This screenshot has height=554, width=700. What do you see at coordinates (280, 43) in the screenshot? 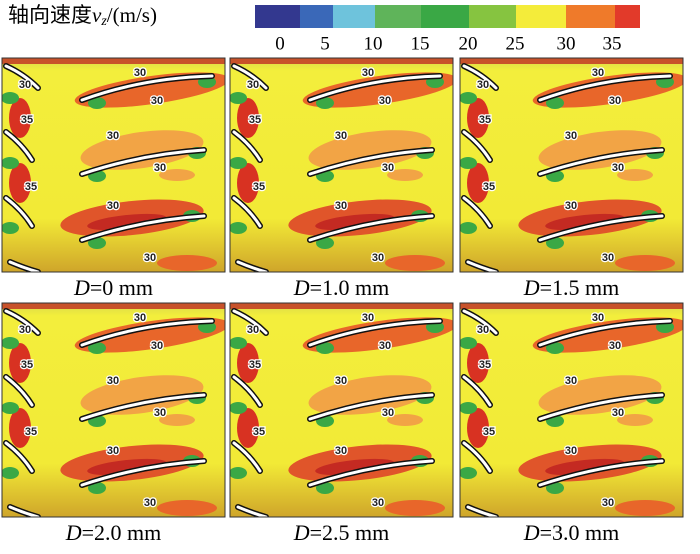
I see `colorbar-tick-label: 0` at bounding box center [280, 43].